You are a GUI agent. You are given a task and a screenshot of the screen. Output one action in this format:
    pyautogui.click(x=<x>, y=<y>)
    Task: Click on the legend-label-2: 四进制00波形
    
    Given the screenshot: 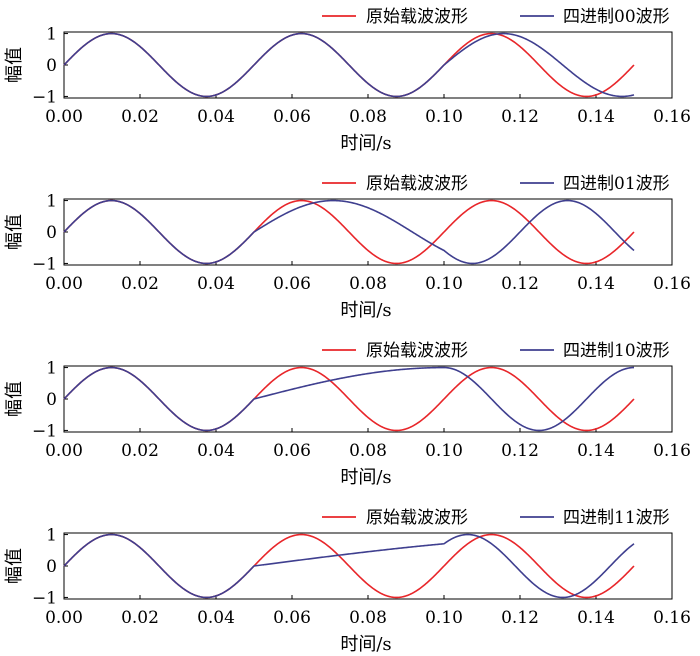 What is the action you would take?
    pyautogui.click(x=616, y=17)
    